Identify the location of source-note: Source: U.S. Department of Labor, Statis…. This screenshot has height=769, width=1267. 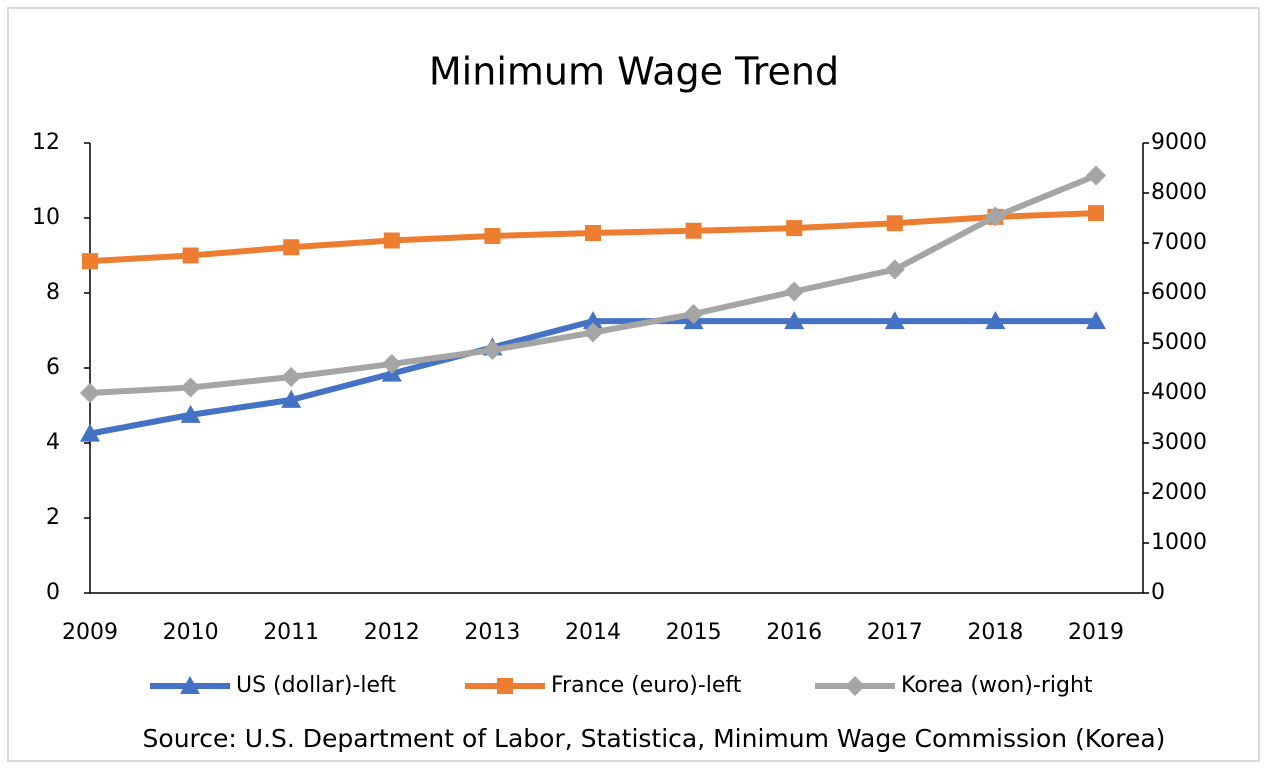
(654, 738).